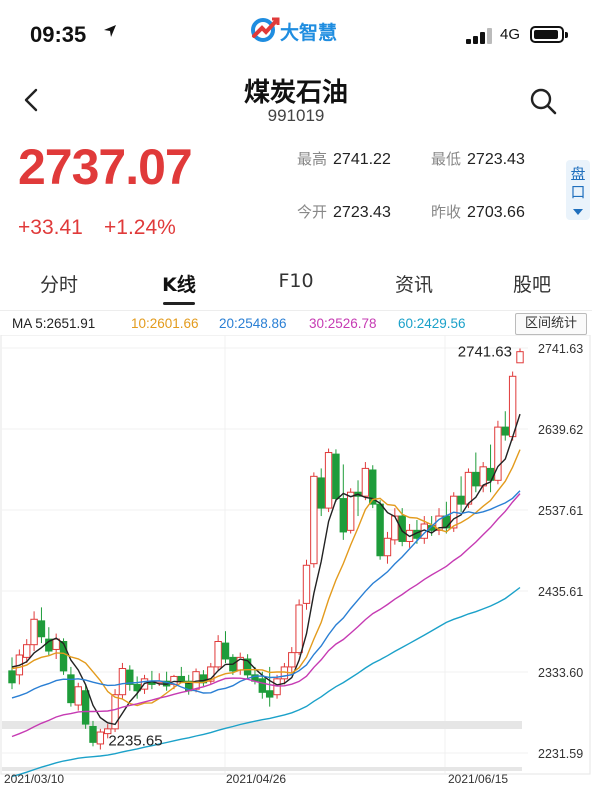 The height and width of the screenshot is (792, 592). I want to click on prev-close-value: 2703.66, so click(496, 212).